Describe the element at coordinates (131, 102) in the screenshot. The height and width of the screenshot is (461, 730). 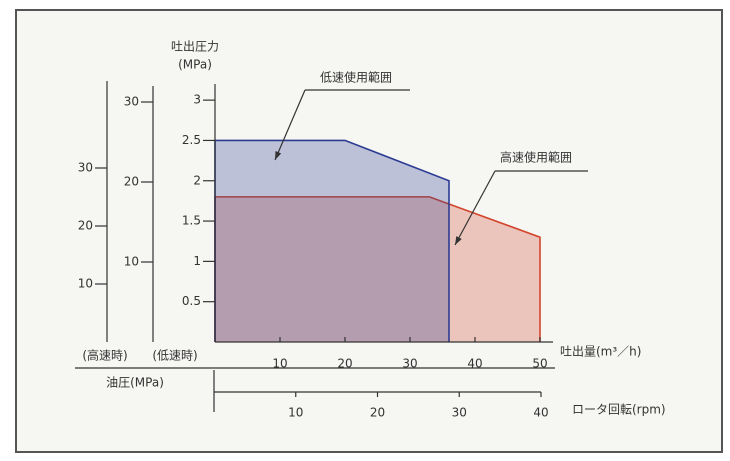
I see `low_axis-tick-label: 30` at that location.